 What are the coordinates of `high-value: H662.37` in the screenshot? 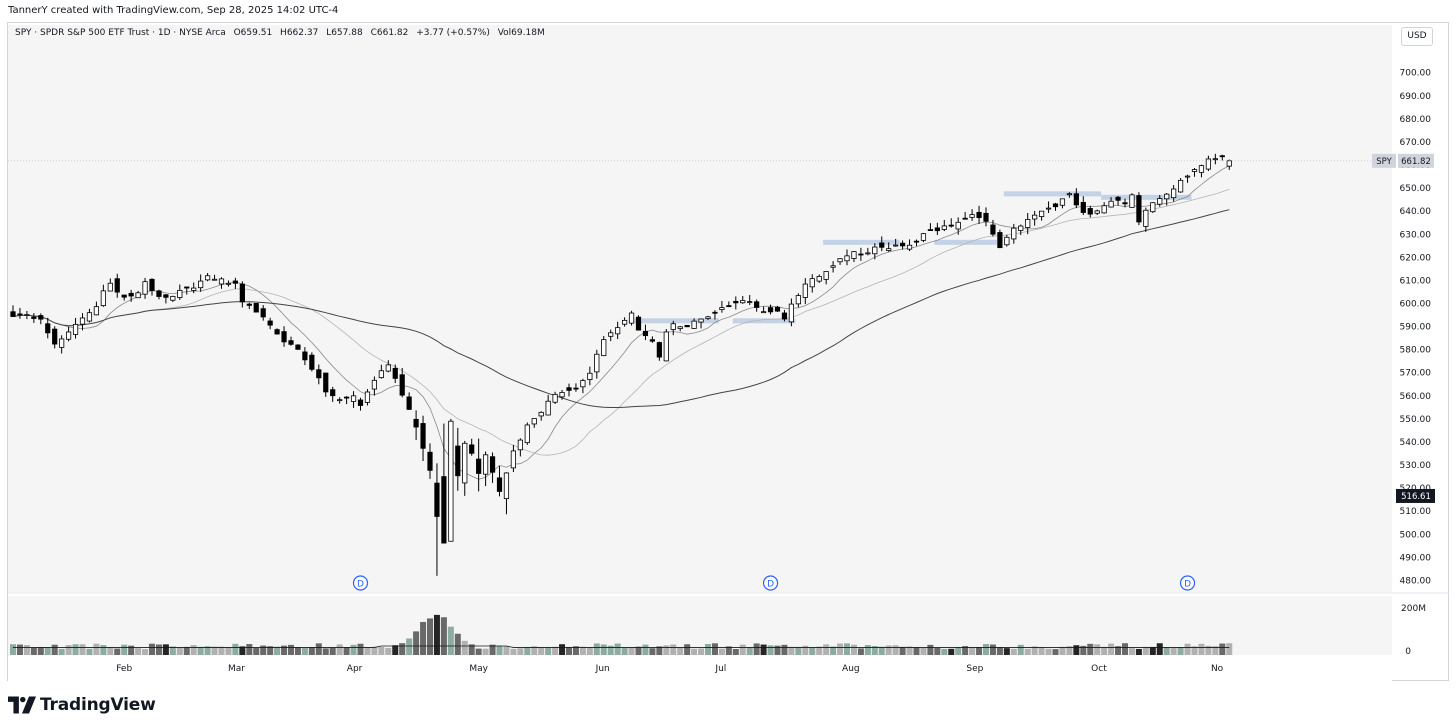 It's located at (299, 33).